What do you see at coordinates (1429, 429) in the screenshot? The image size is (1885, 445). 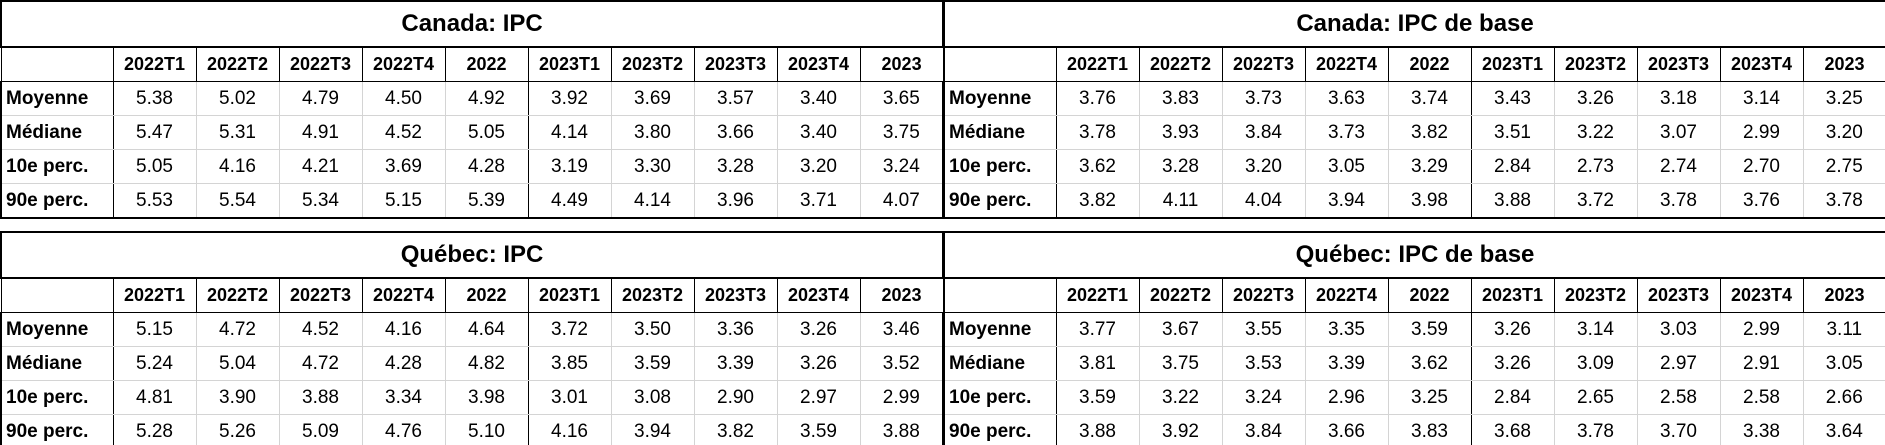 I see `value-cell: 3.83` at bounding box center [1429, 429].